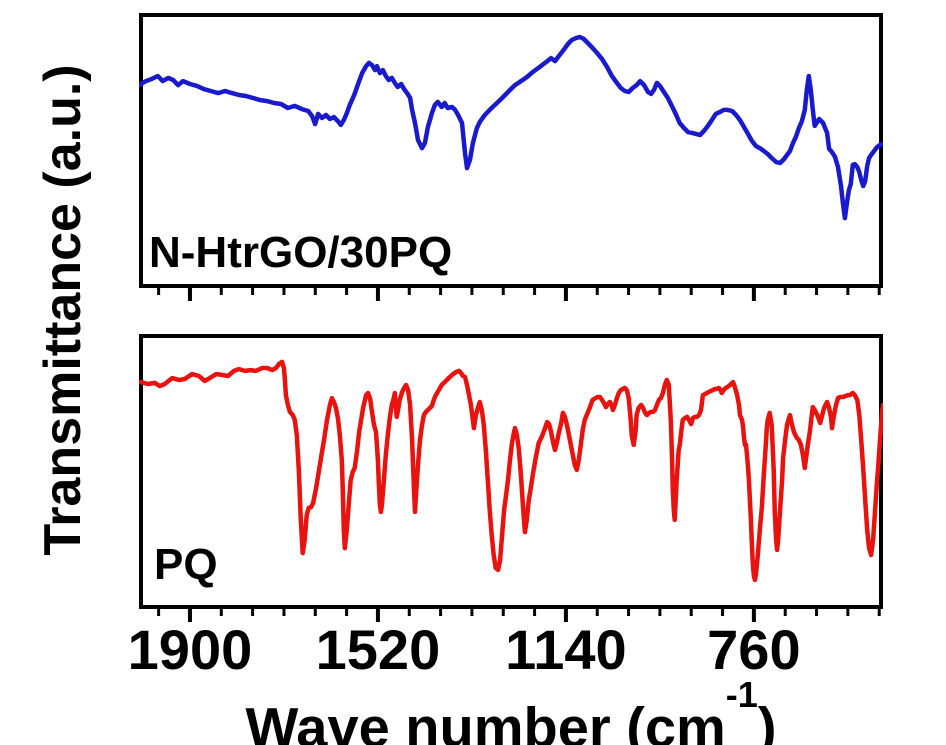 This screenshot has width=946, height=745. What do you see at coordinates (519, 294) in the screenshot?
I see `x-axis-ticks-top` at bounding box center [519, 294].